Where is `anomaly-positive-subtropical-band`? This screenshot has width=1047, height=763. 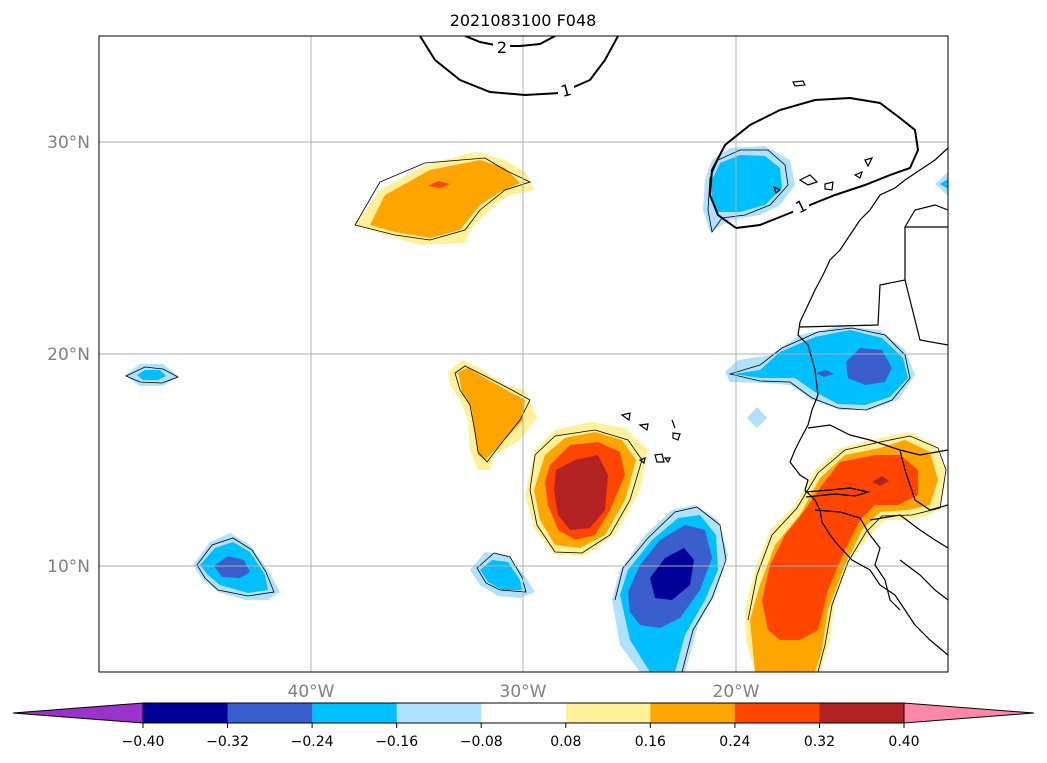
anomaly-positive-subtropical-band is located at coordinates (444, 198).